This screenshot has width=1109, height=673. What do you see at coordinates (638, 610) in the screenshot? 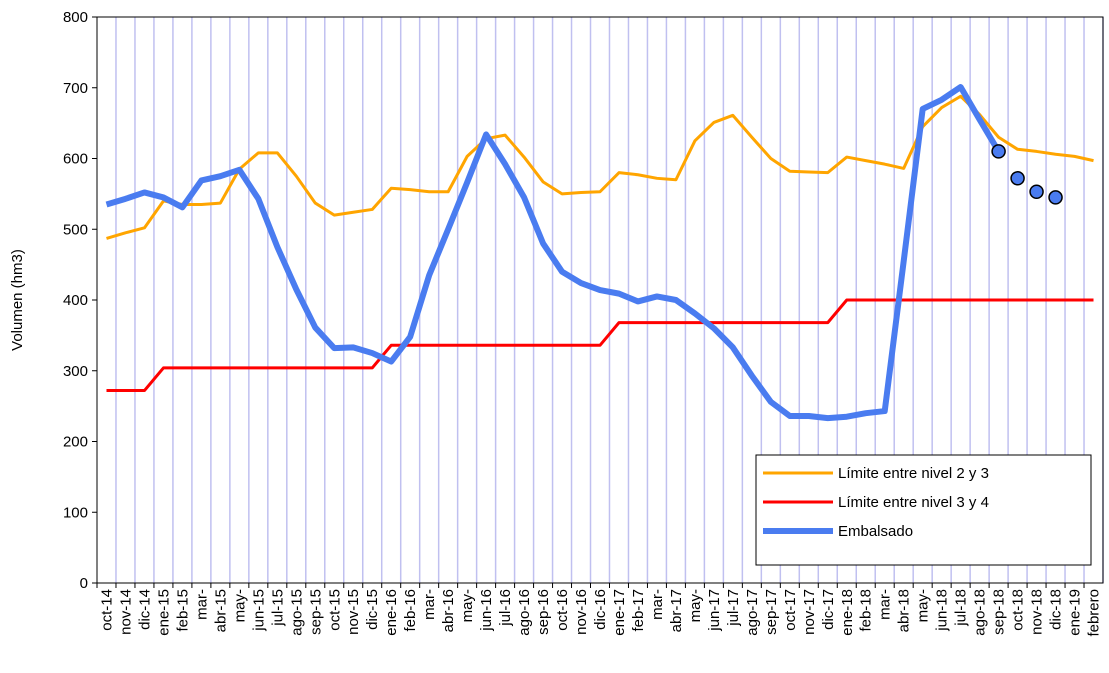
I see `x-tick-label: feb-17` at bounding box center [638, 610].